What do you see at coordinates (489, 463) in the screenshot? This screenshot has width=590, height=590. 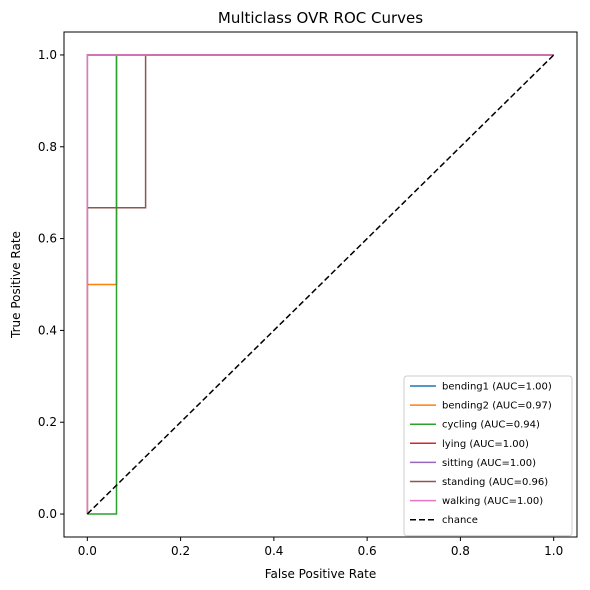 I see `legend-label: sitting (AUC=1.00)` at bounding box center [489, 463].